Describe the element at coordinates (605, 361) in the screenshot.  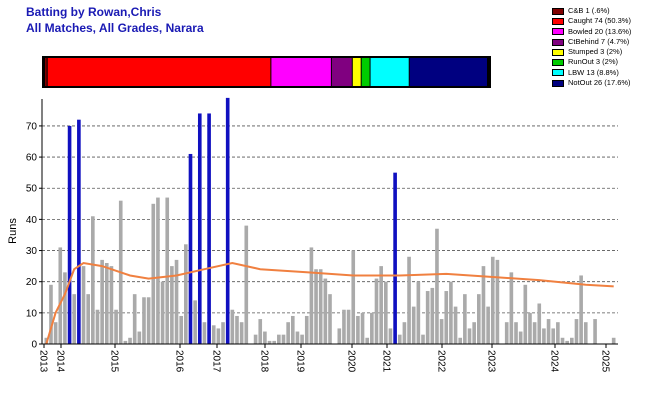
I see `x-tick-label: 2025` at that location.